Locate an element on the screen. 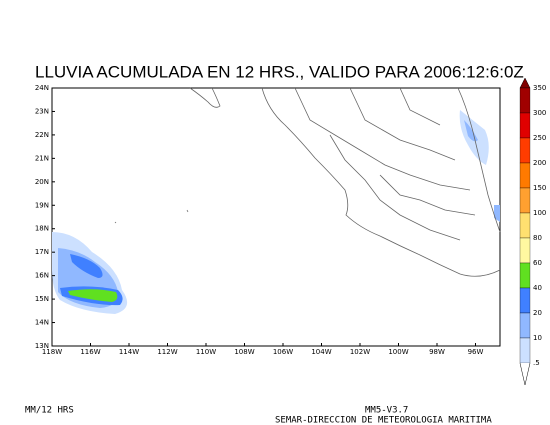 The image size is (550, 425). lon-label: 98W is located at coordinates (437, 352).